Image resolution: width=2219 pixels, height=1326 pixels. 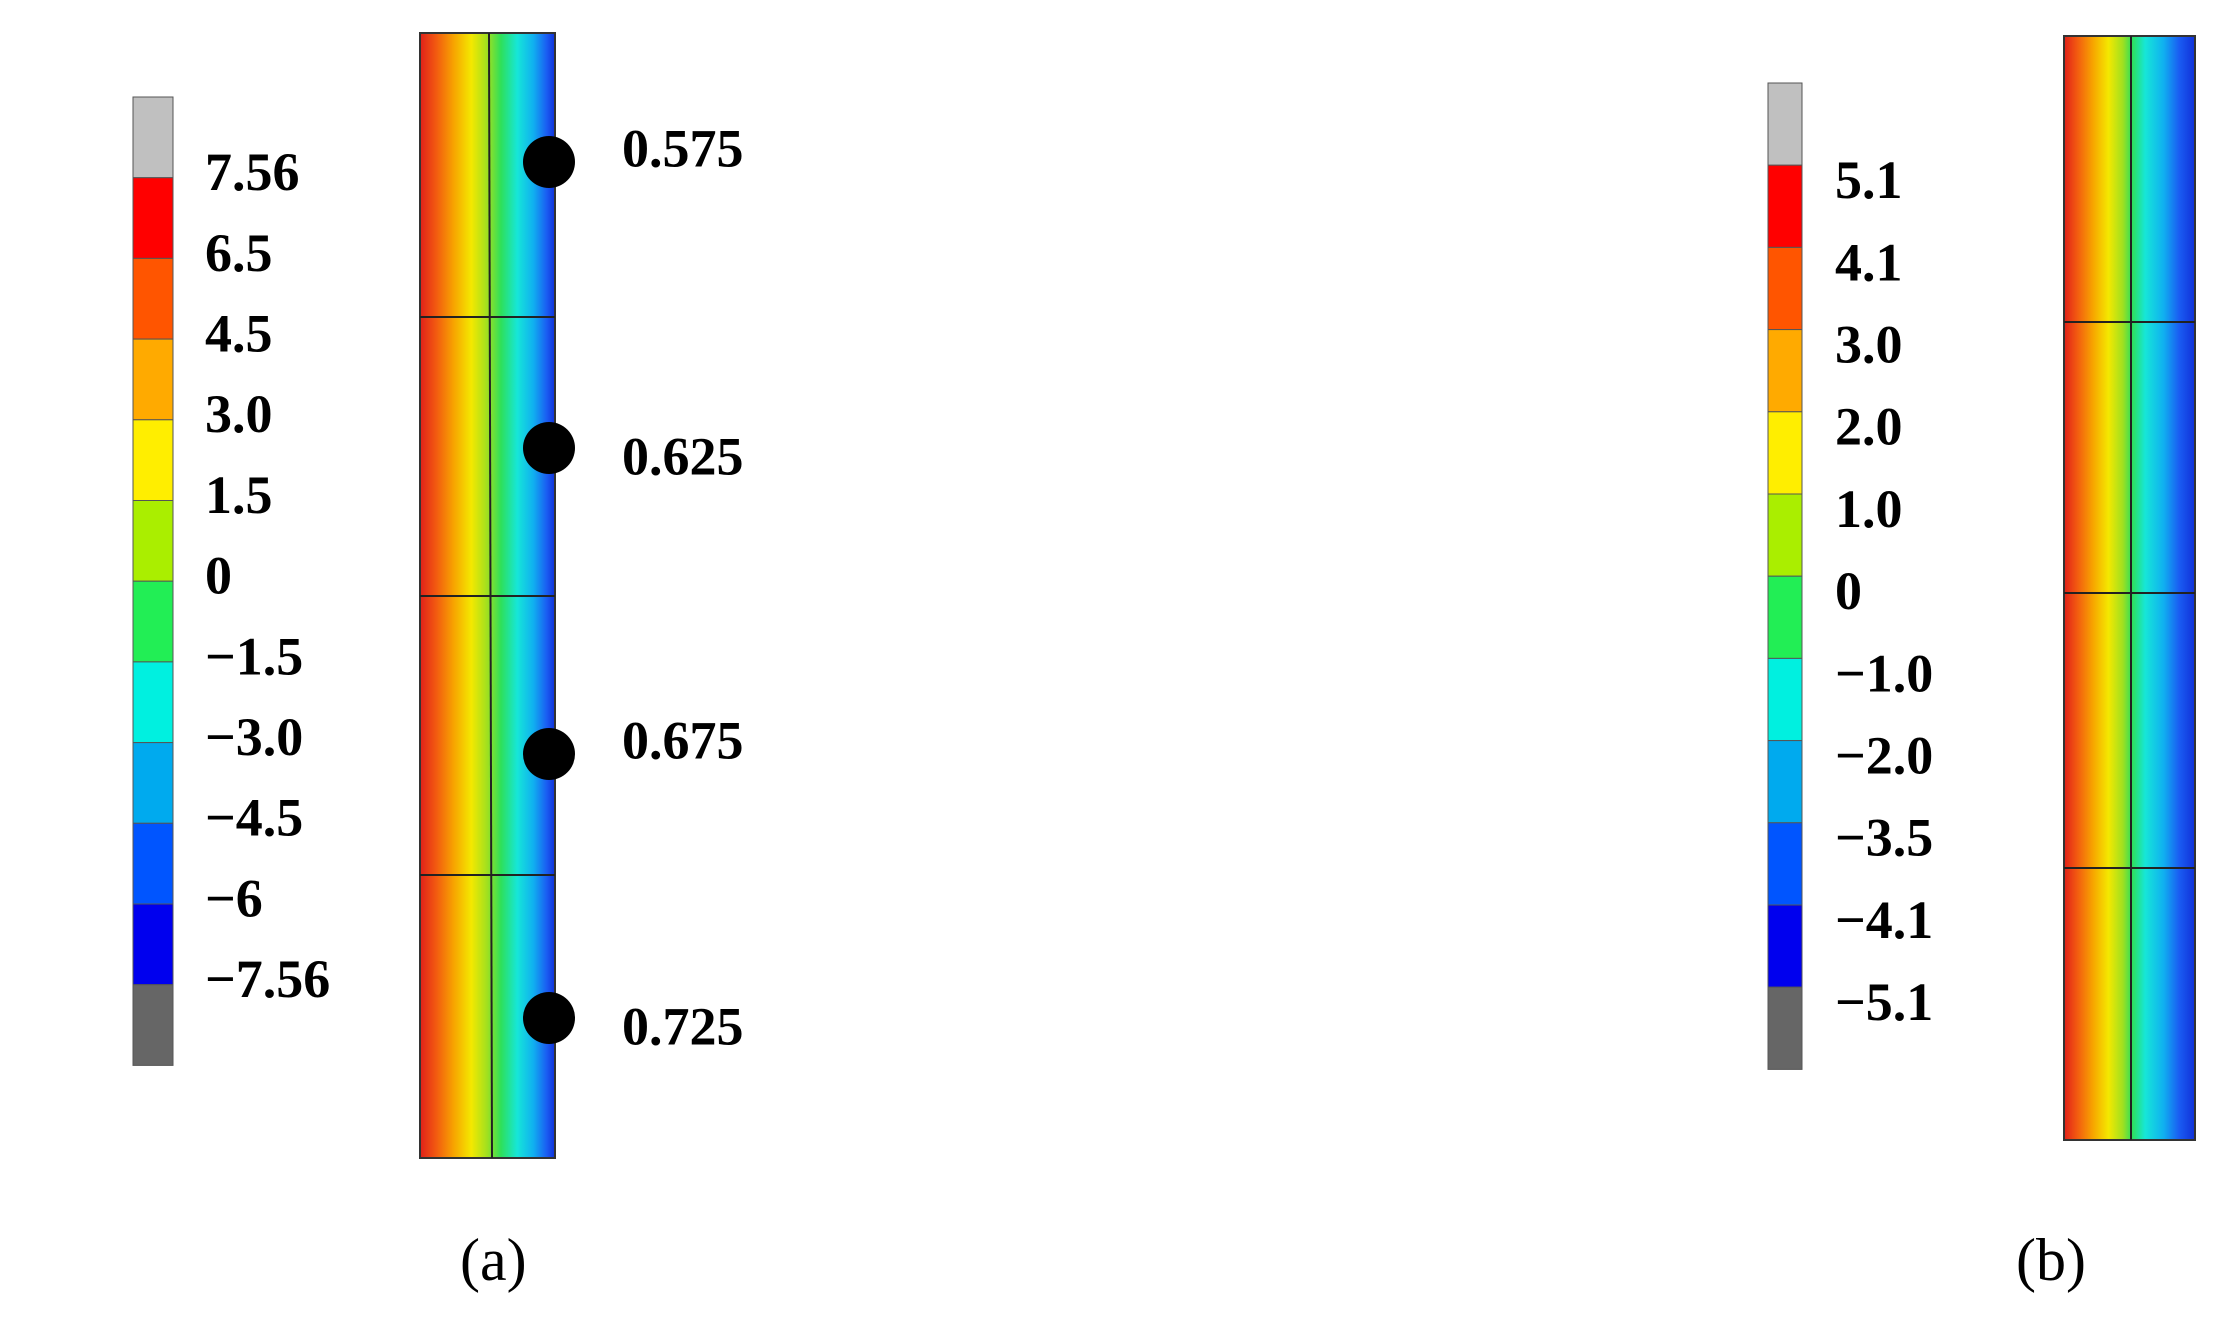 I want to click on legend-label: 2.0, so click(x=1869, y=427).